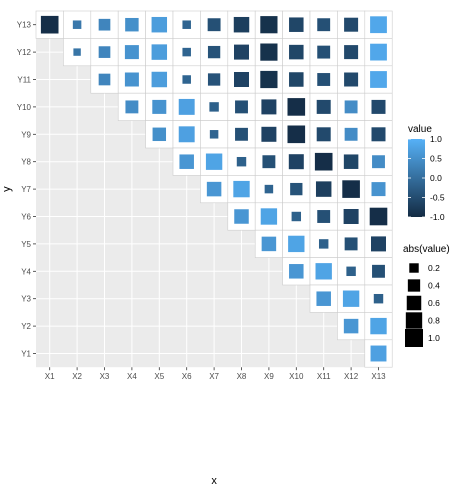 The image size is (465, 489). I want to click on size-legend-label: 0.2, so click(434, 268).